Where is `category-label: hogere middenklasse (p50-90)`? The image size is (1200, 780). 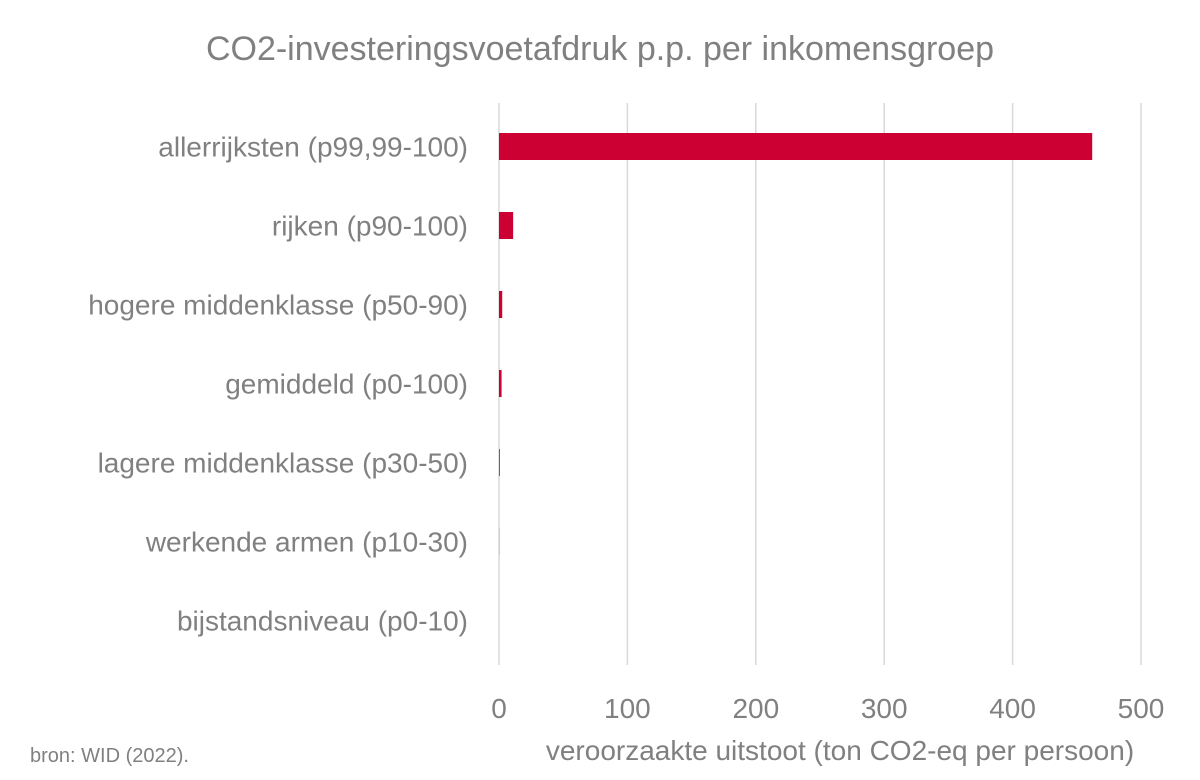 category-label: hogere middenklasse (p50-90) is located at coordinates (278, 305).